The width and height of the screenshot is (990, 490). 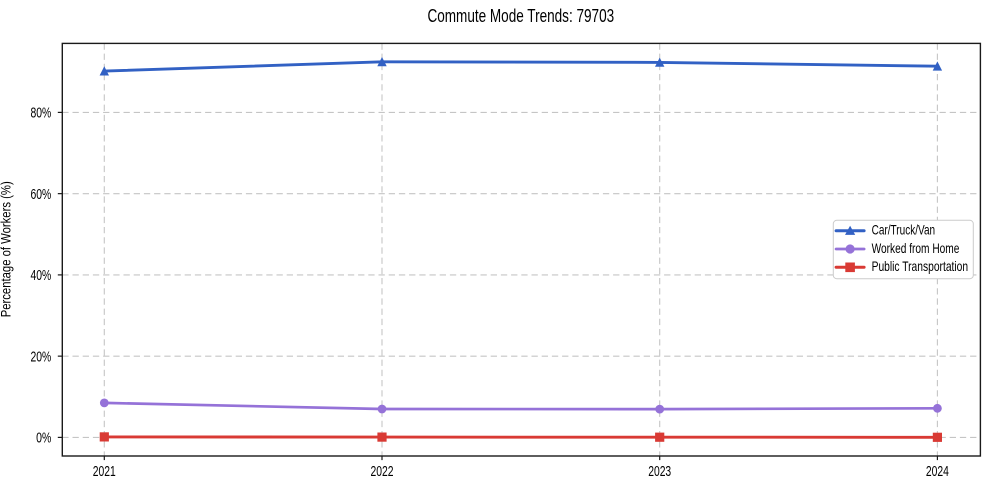 I want to click on svg-text: Worked from Home, so click(x=916, y=248).